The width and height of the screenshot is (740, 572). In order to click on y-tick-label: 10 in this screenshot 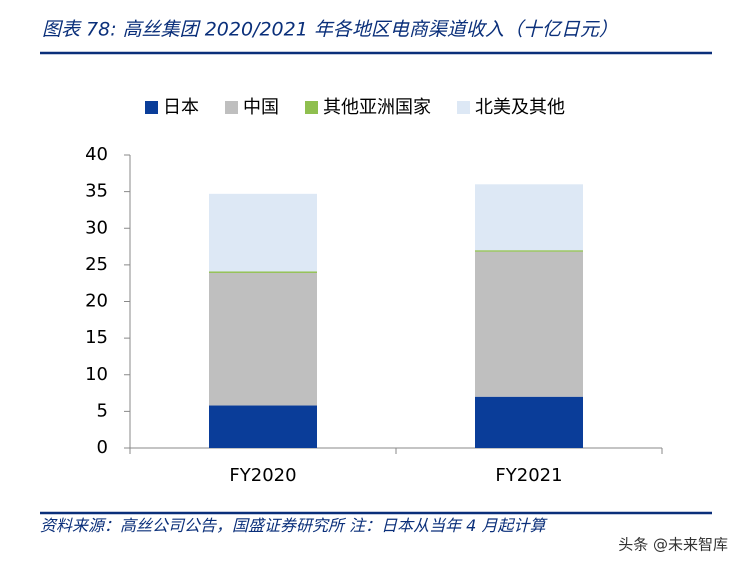, I will do `click(96, 374)`.